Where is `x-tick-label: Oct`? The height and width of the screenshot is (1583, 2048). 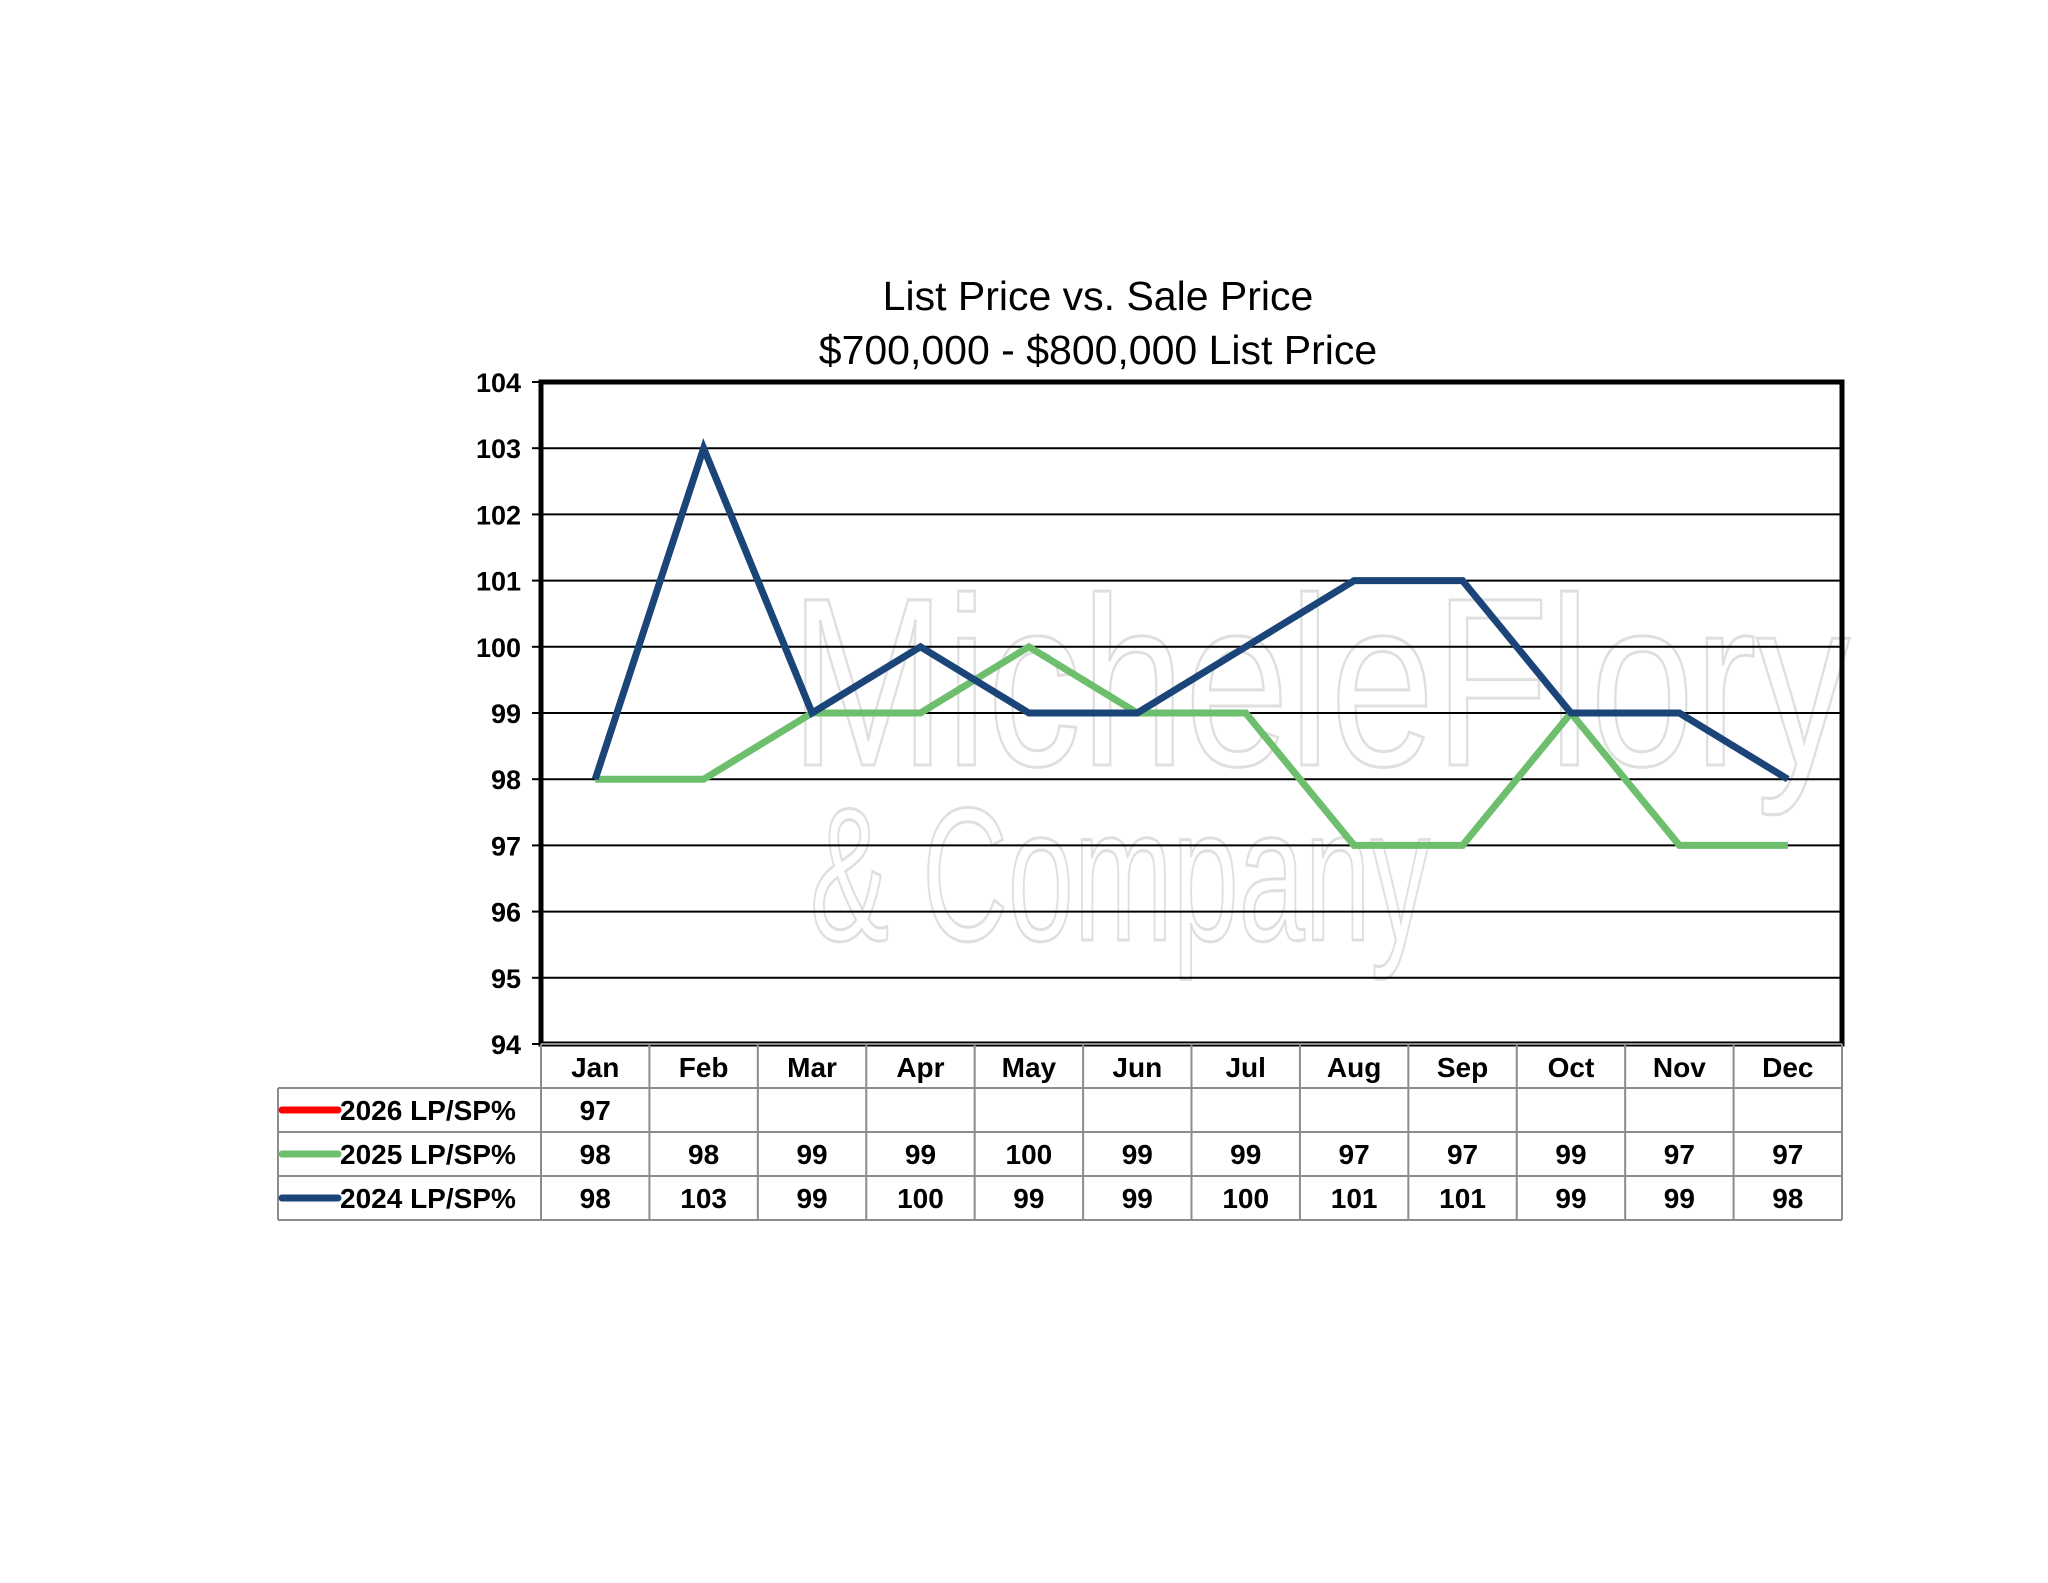
x-tick-label: Oct is located at coordinates (1571, 1067).